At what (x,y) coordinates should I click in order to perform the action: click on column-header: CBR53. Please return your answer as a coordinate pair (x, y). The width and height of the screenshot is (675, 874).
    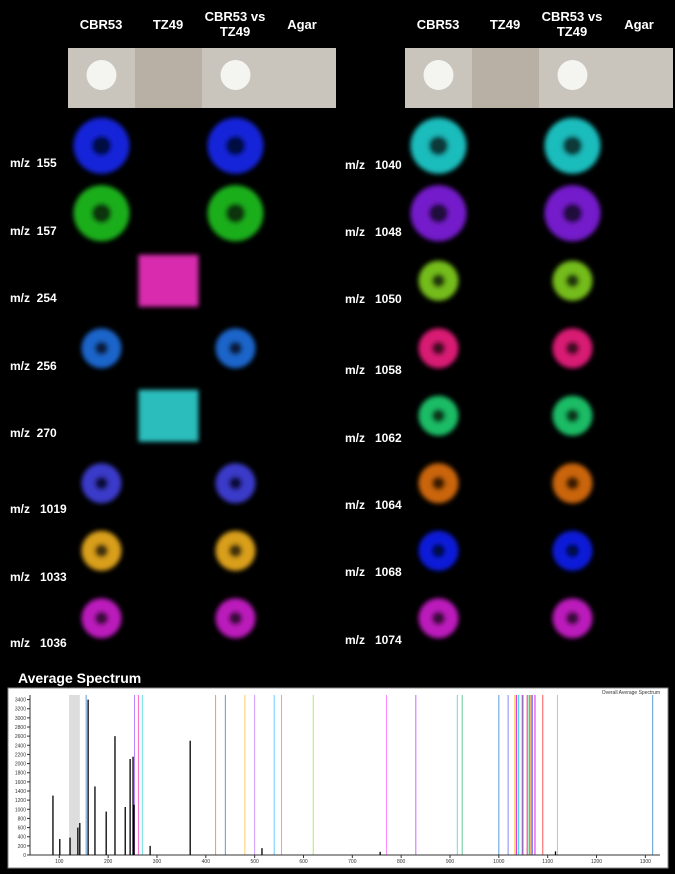
    Looking at the image, I should click on (438, 24).